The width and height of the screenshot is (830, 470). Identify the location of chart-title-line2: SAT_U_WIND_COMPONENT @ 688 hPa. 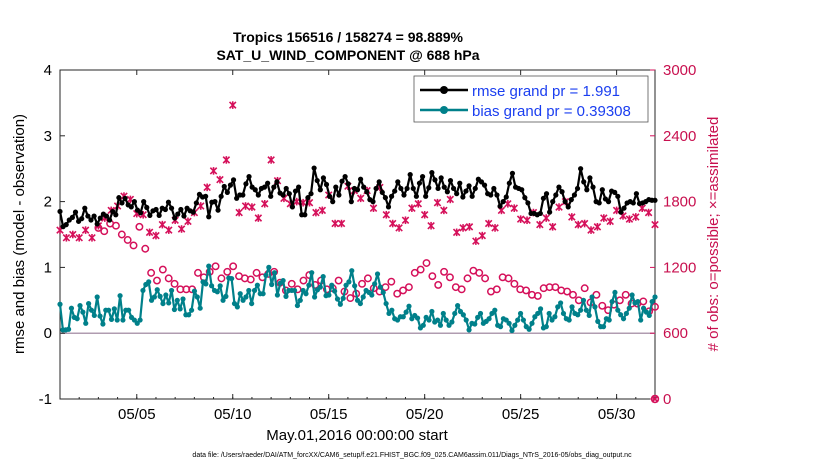
(347, 55).